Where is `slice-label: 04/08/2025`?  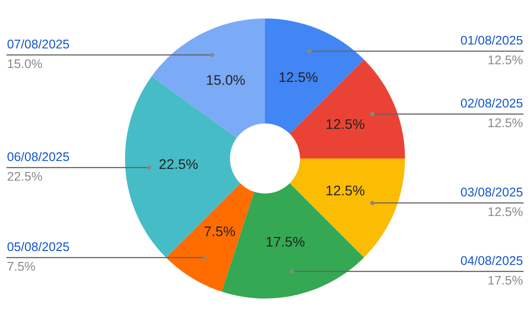
slice-label: 04/08/2025 is located at coordinates (491, 261).